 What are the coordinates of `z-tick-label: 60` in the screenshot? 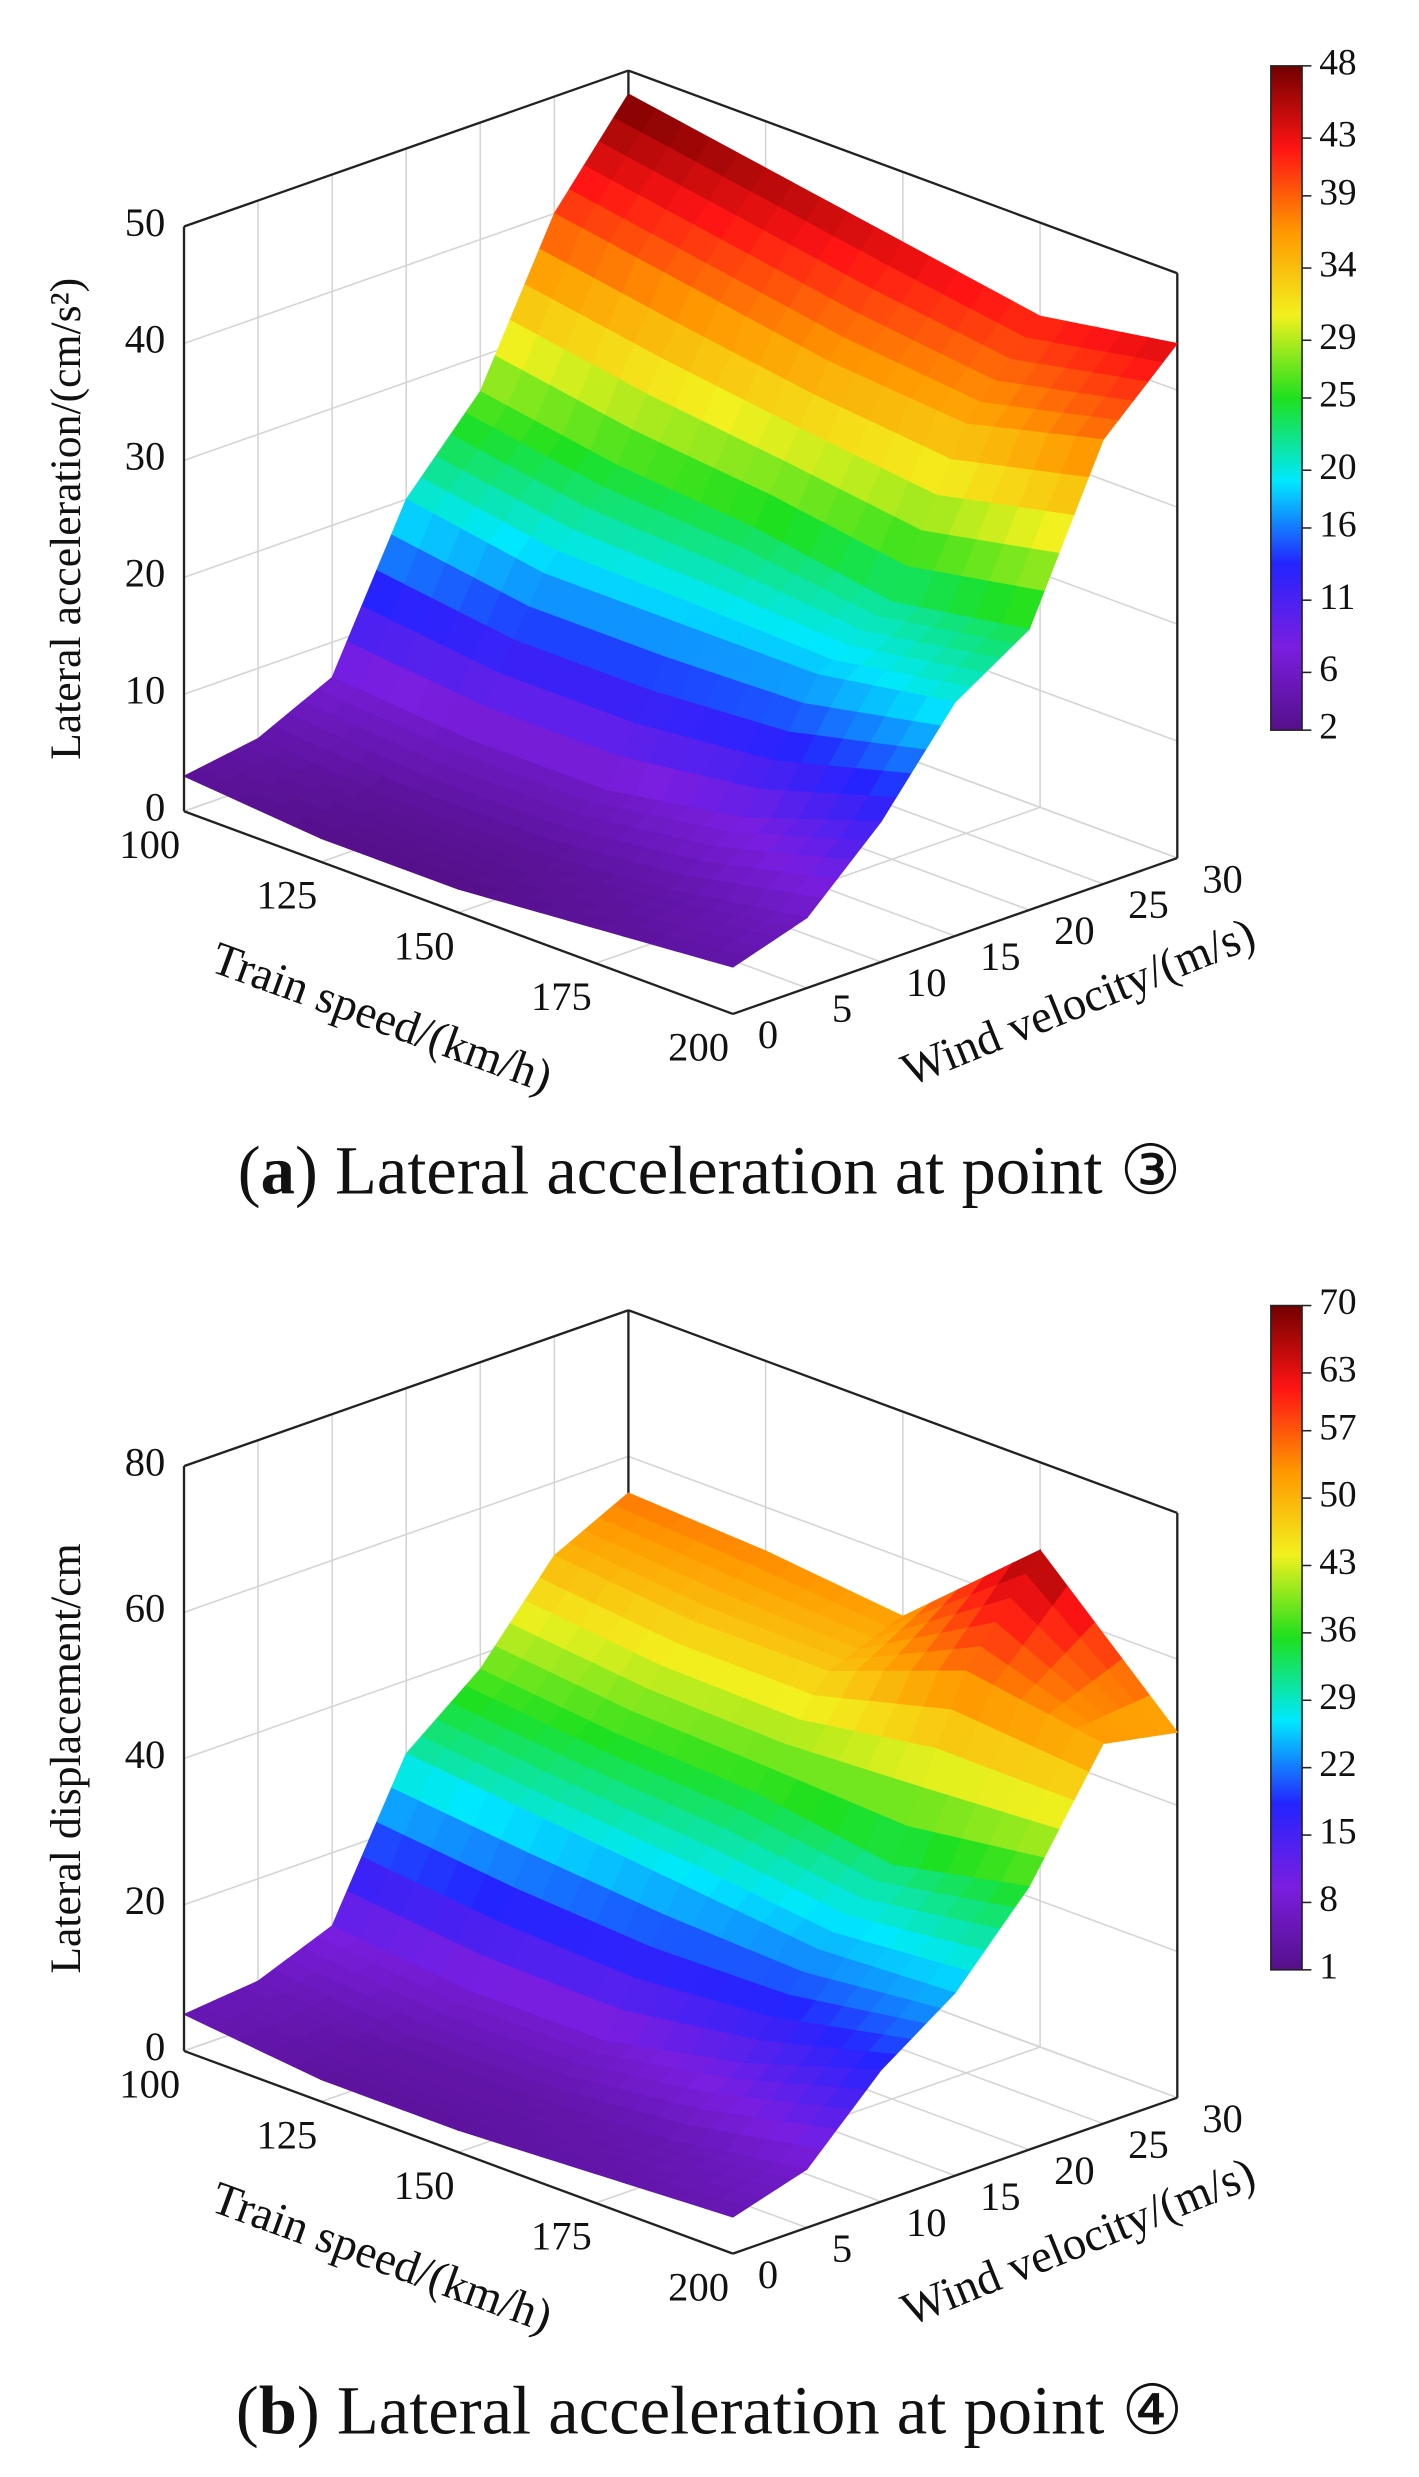 It's located at (145, 1608).